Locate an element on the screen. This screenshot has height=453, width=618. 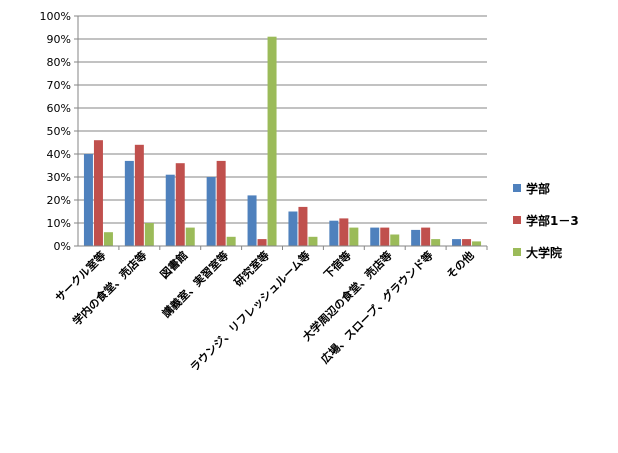
y-tick-label: 0% is located at coordinates (62, 246).